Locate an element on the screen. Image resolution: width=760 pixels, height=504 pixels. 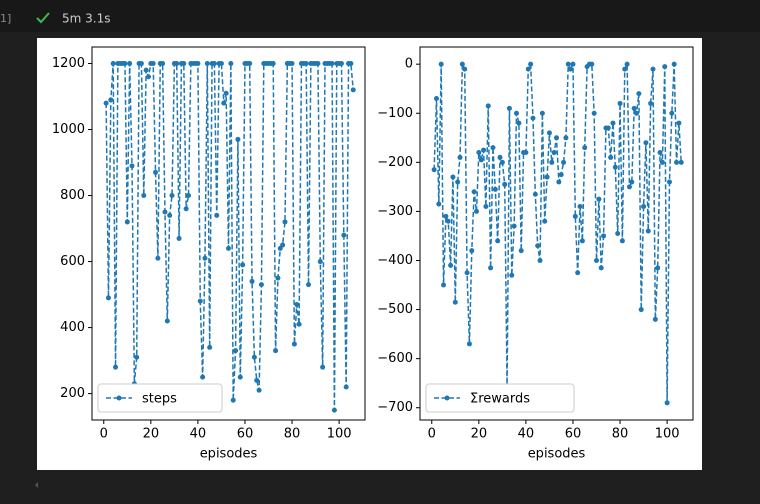
legend-label: Σrewards is located at coordinates (500, 399).